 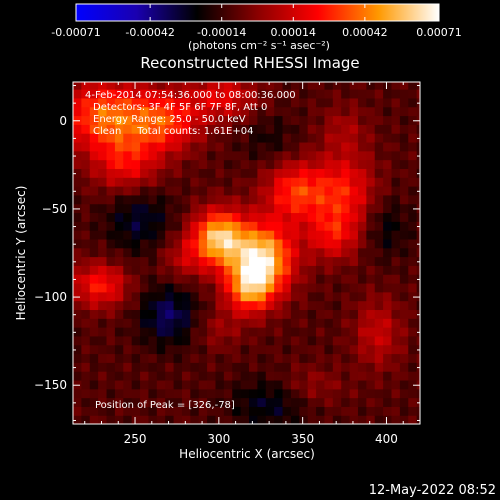 What do you see at coordinates (149, 32) in the screenshot?
I see `colorbar-tick-label: -0.00042` at bounding box center [149, 32].